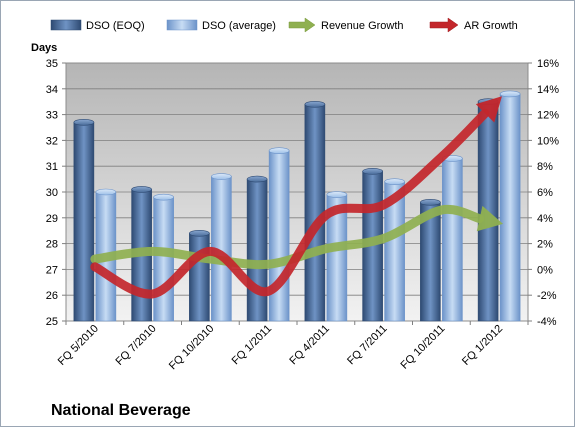 The image size is (575, 427). I want to click on y-tick-label: 33, so click(52, 116).